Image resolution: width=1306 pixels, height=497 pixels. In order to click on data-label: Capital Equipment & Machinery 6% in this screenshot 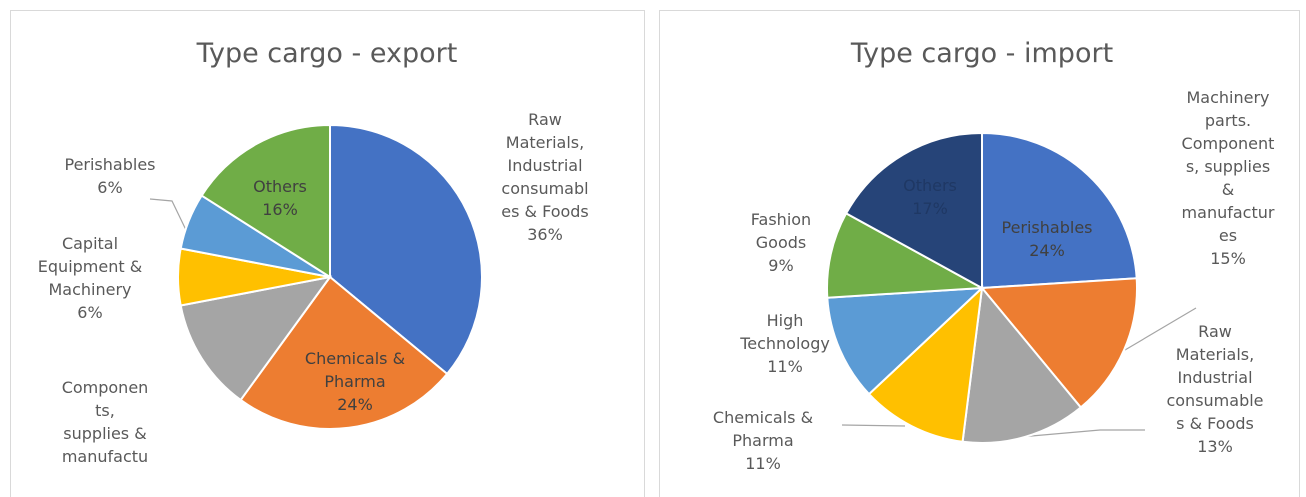, I will do `click(90, 278)`.